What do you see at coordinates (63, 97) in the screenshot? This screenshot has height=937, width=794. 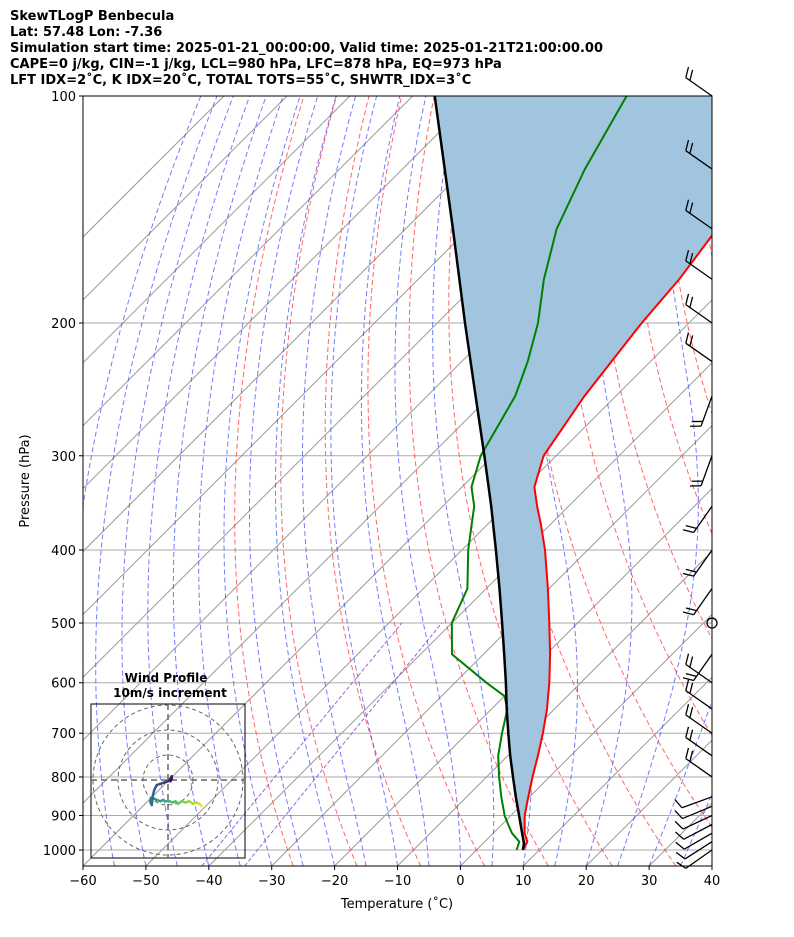 I see `y-tick-label: 100` at bounding box center [63, 97].